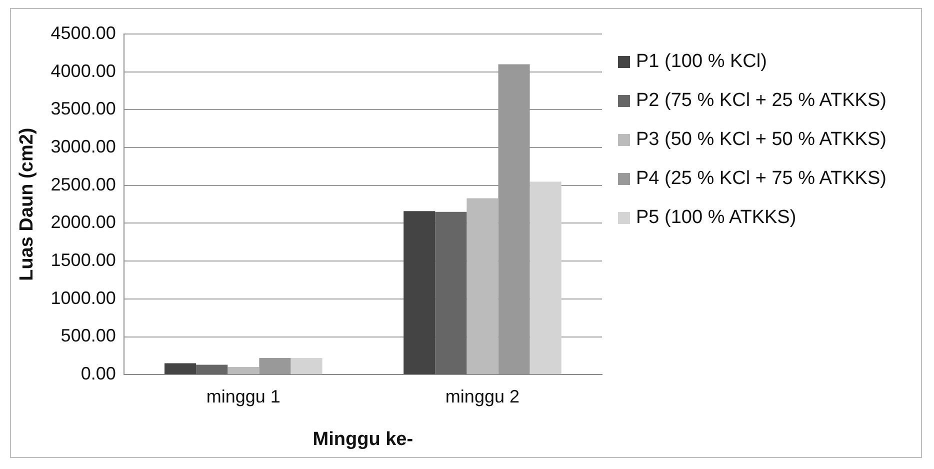  What do you see at coordinates (27, 204) in the screenshot?
I see `y-axis-title: Luas Daun (cm2)` at bounding box center [27, 204].